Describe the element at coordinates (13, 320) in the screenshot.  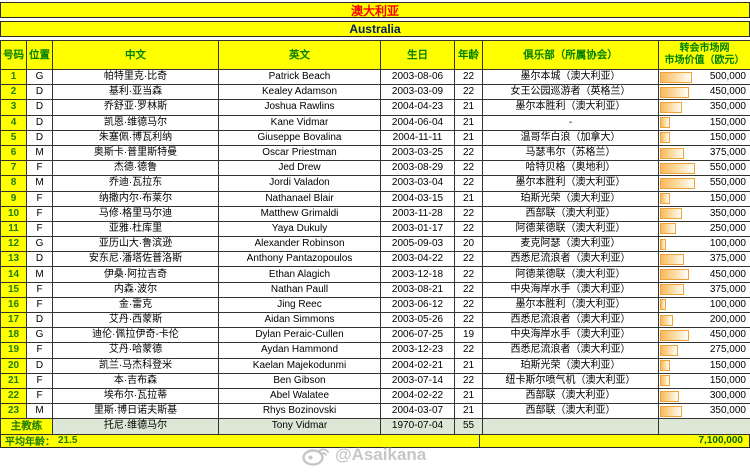
I see `player-number-cell: 17` at that location.